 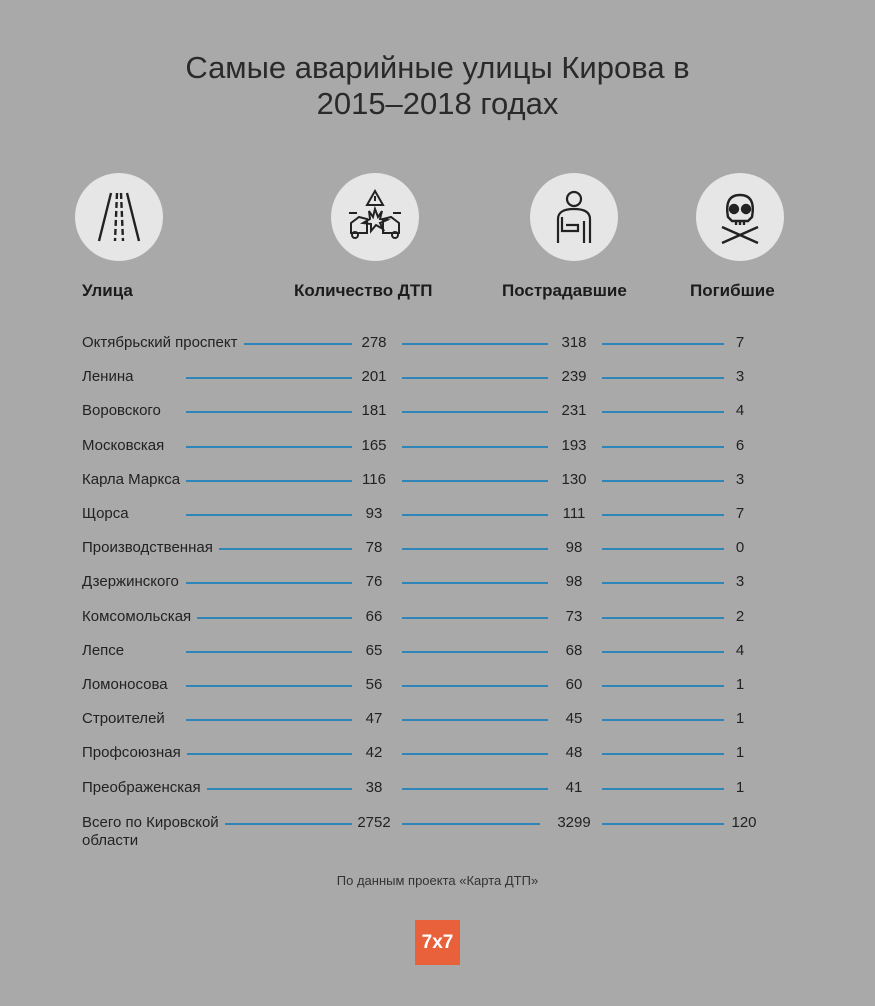 I want to click on skull-icon, so click(x=740, y=217).